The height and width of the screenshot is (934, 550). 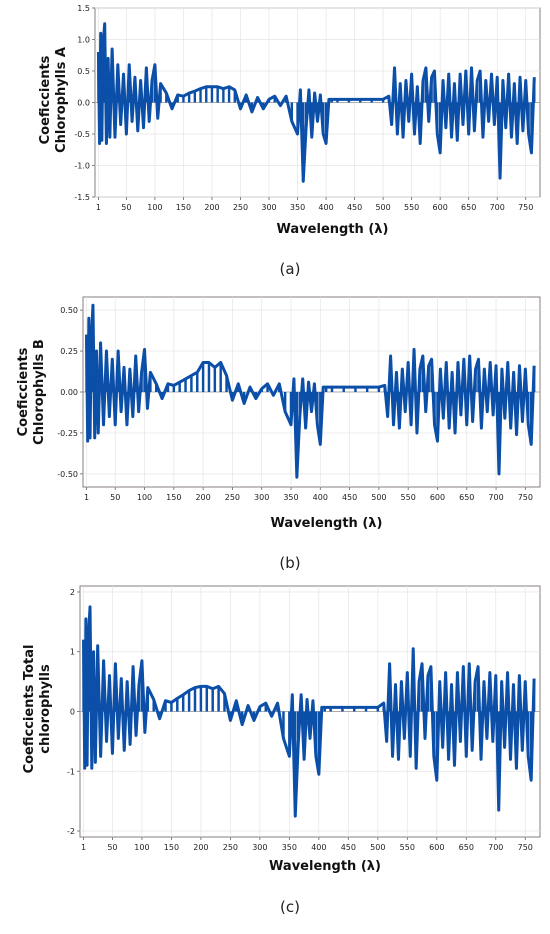 I want to click on x-tick-label: 600, so click(x=440, y=207).